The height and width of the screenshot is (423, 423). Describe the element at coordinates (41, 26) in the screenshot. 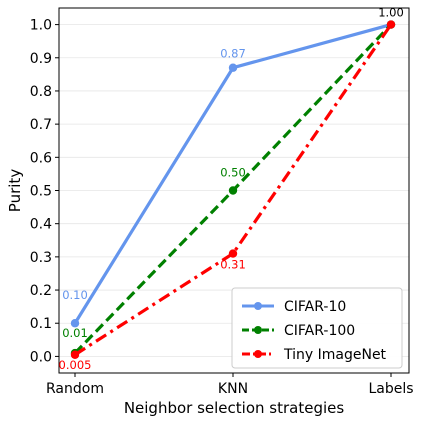

I see `y-tick-label: 1.0` at that location.